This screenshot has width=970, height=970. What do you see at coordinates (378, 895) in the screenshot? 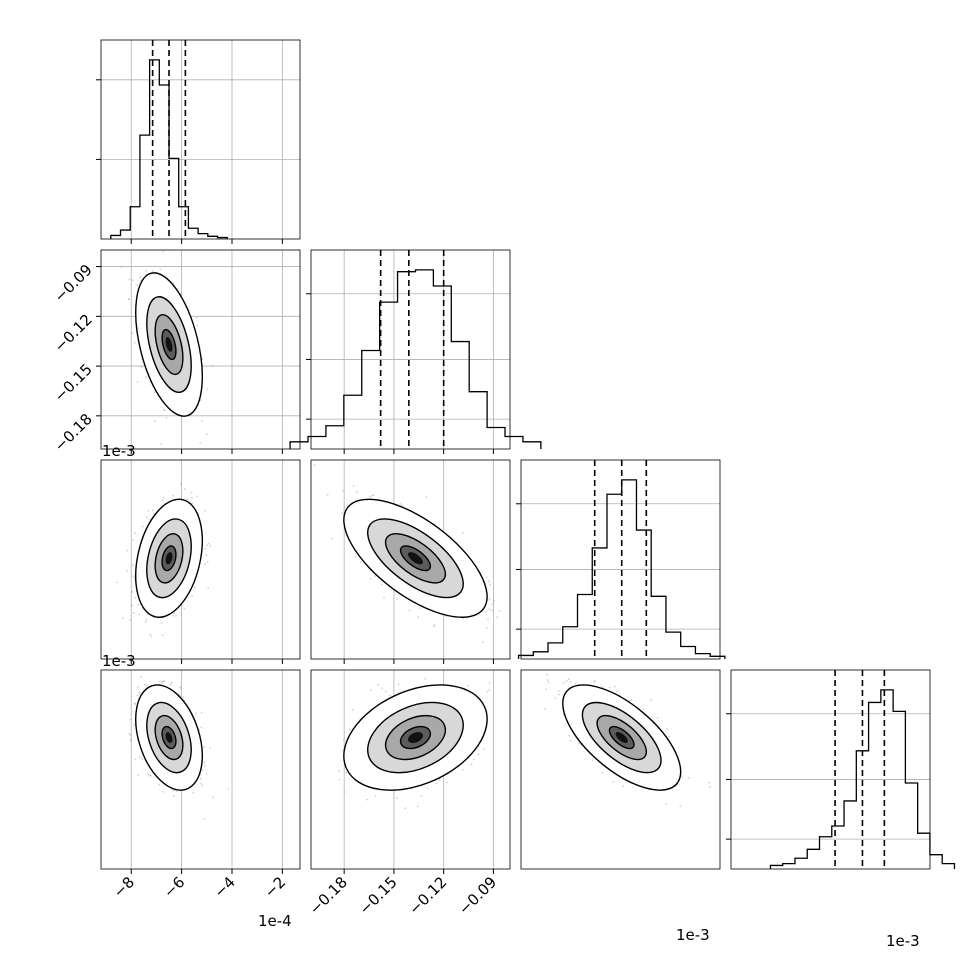
I see `x-tick-label: −0.15` at bounding box center [378, 895].